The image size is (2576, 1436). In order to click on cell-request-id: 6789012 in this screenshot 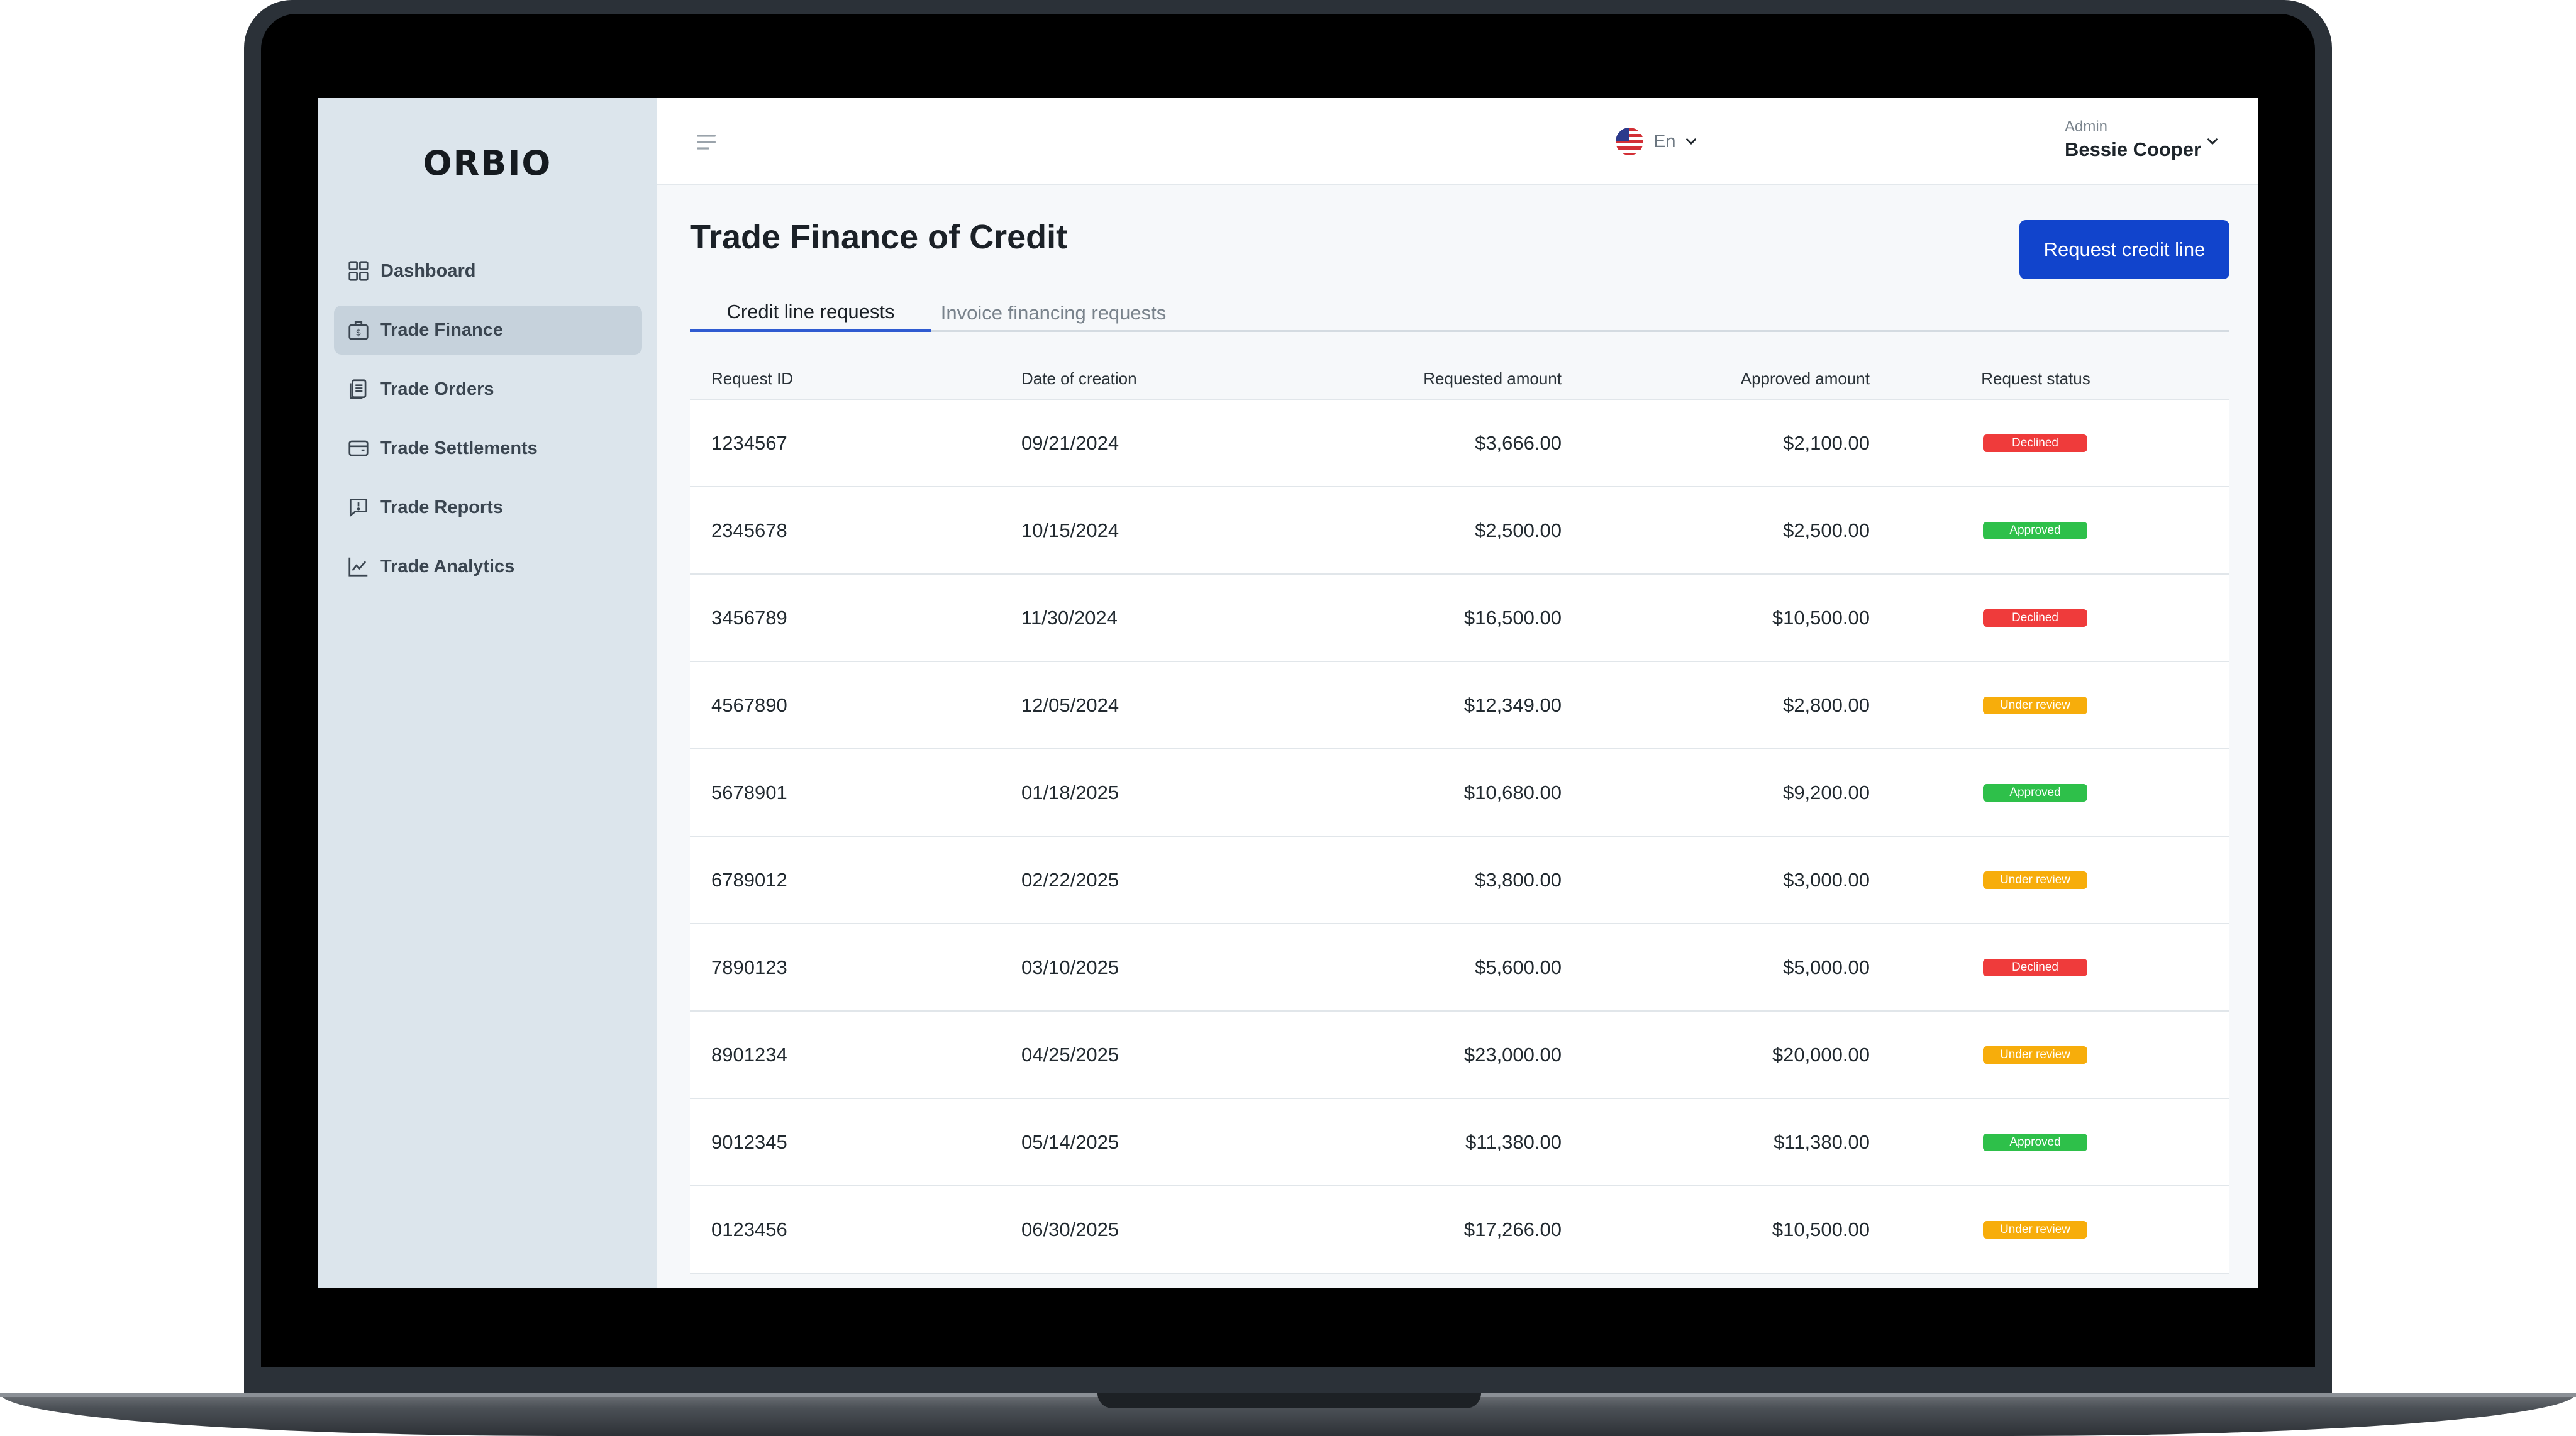, I will do `click(749, 879)`.